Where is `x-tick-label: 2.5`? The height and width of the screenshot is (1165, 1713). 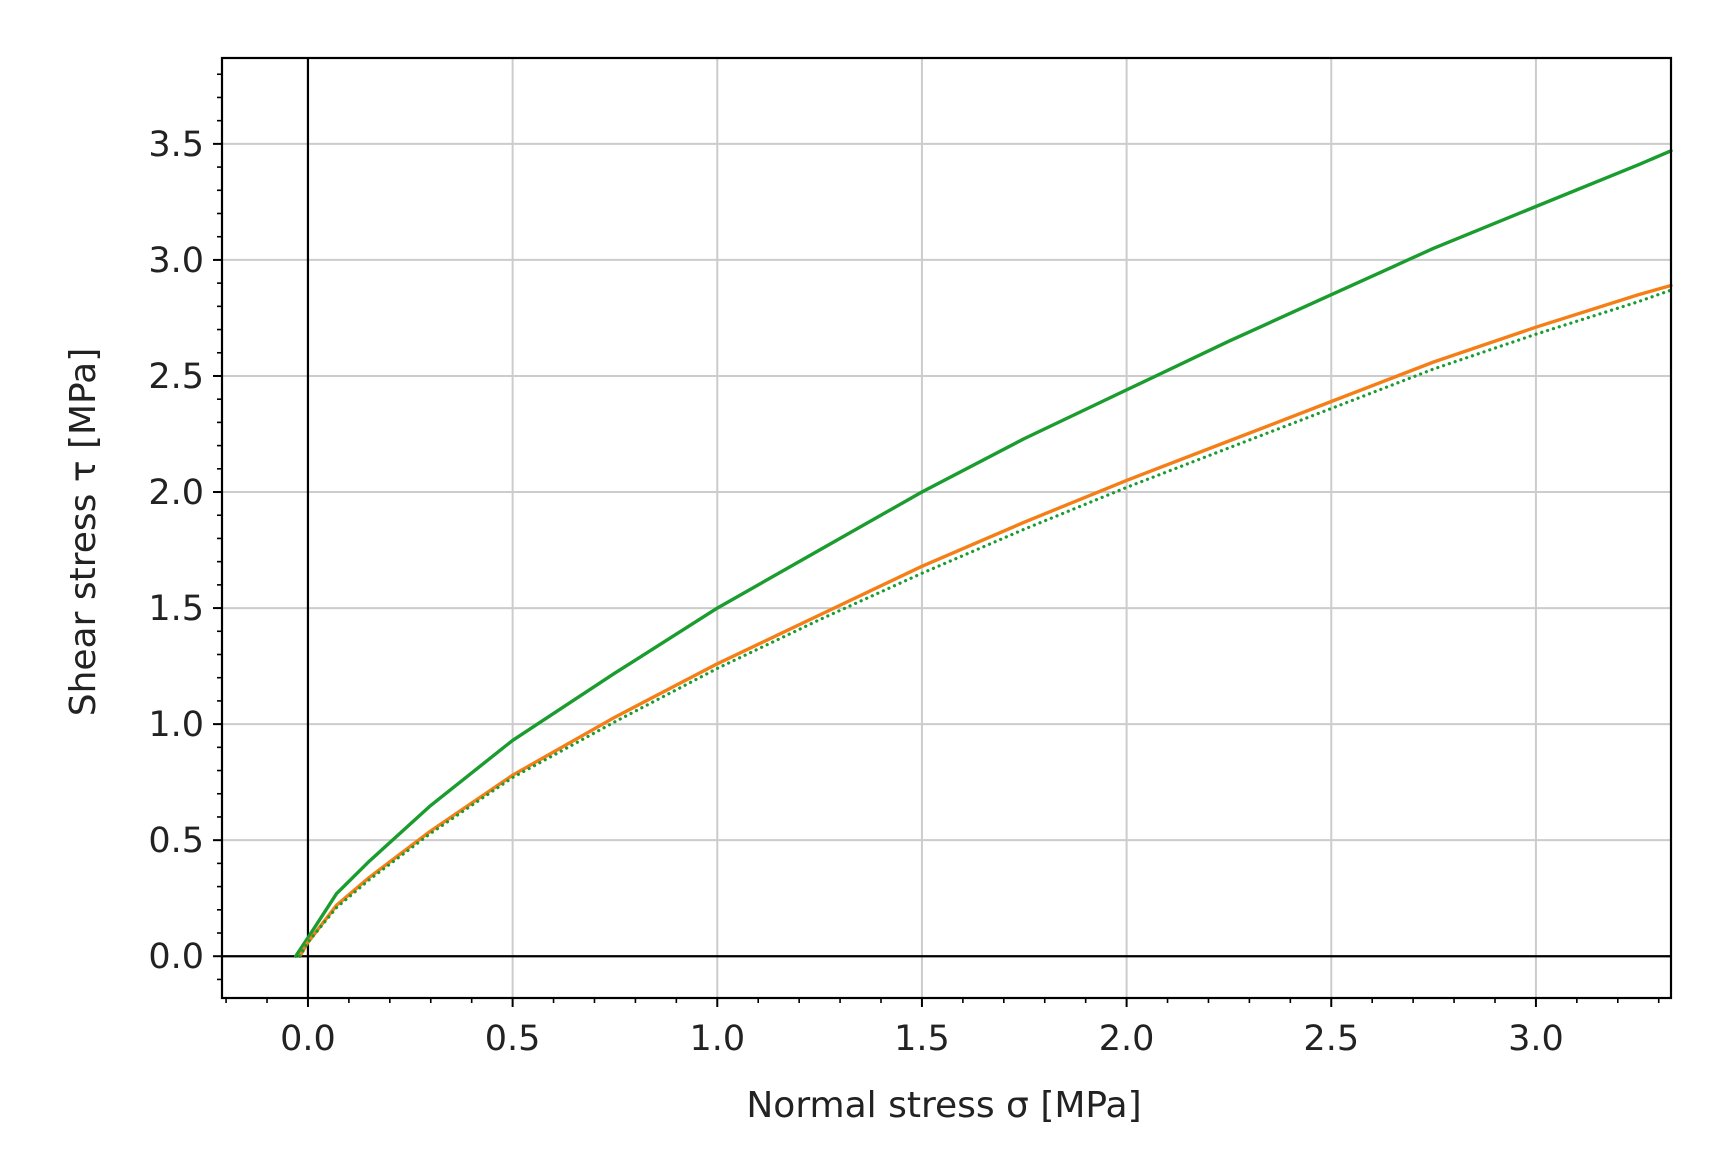 x-tick-label: 2.5 is located at coordinates (1331, 1039).